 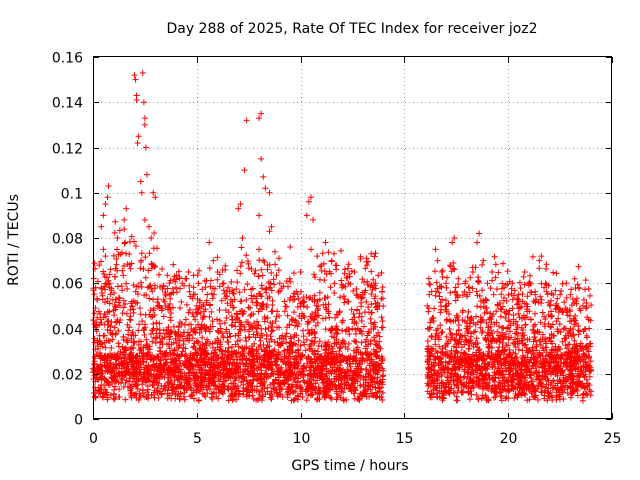 I want to click on y-tick-label: 0.16, so click(x=67, y=59).